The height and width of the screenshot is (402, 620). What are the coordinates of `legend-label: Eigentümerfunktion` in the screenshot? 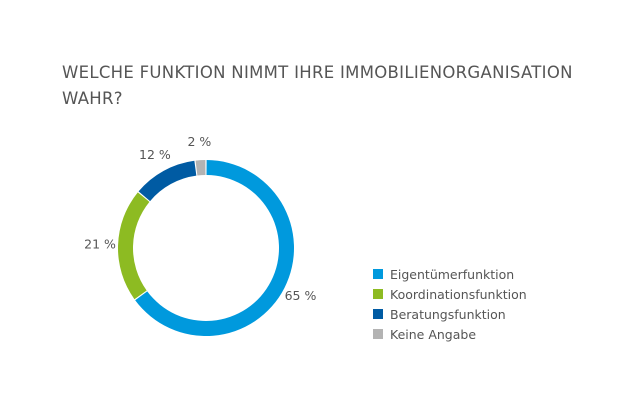 It's located at (452, 274).